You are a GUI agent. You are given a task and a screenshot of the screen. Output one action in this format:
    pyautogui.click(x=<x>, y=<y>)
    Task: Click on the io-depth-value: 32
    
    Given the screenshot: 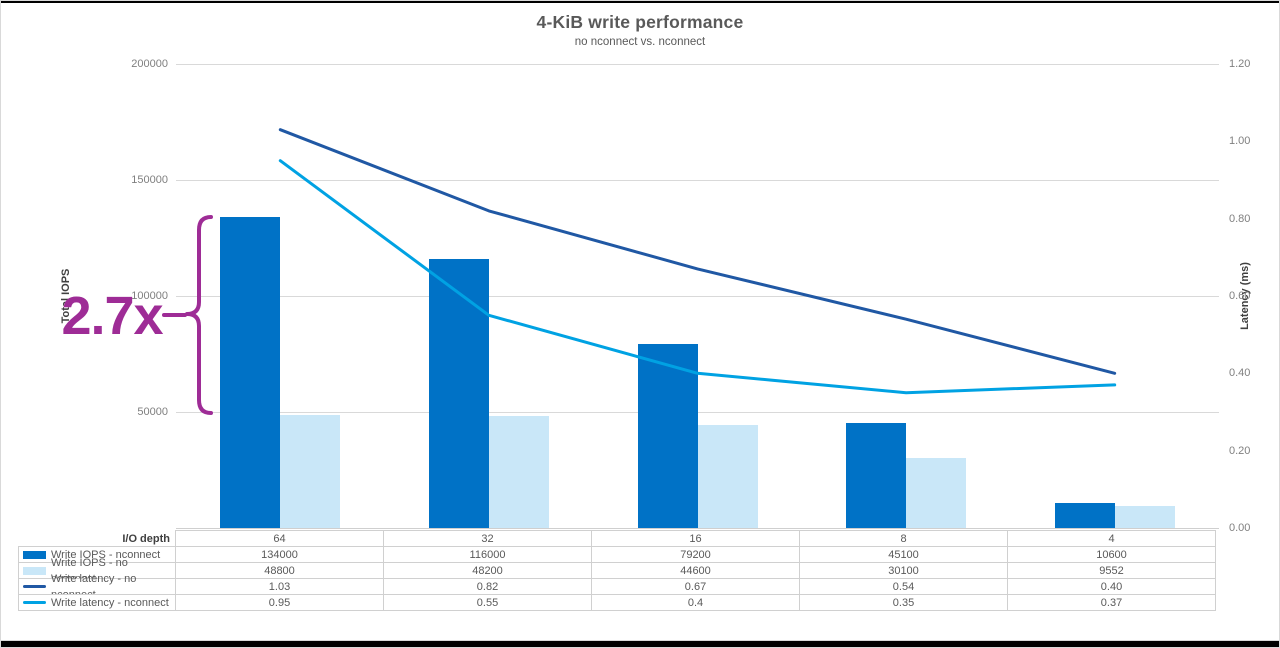 What is the action you would take?
    pyautogui.click(x=487, y=538)
    